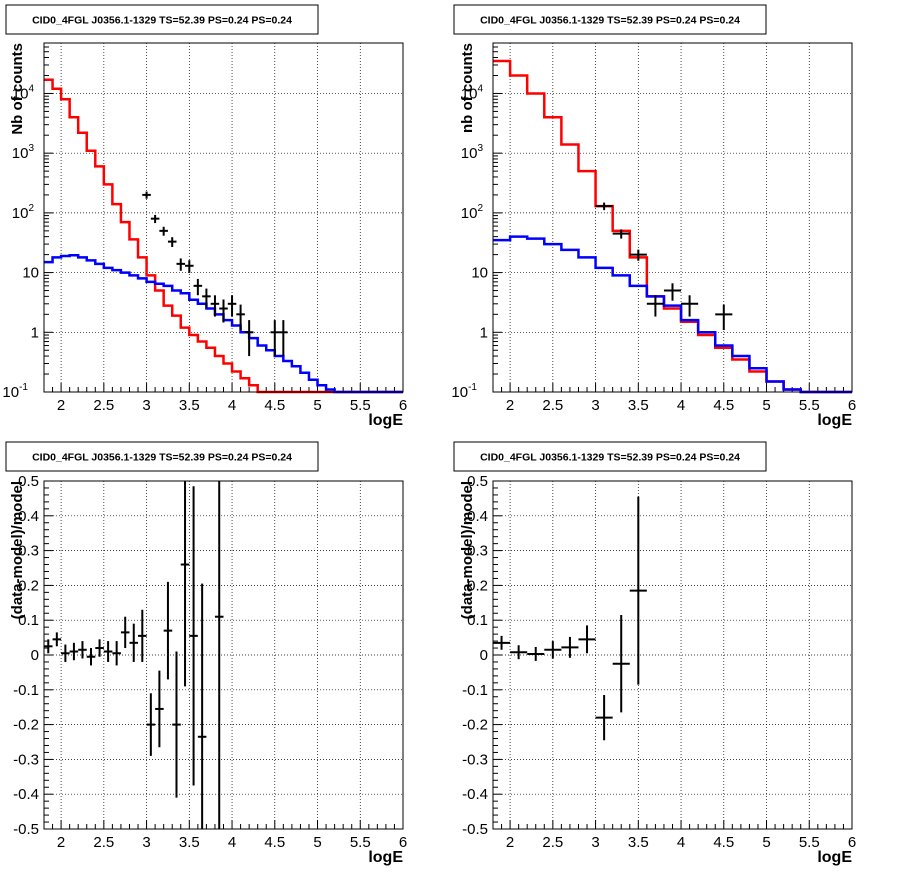 The height and width of the screenshot is (875, 898). I want to click on y-axis-label: nb of counts, so click(467, 88).